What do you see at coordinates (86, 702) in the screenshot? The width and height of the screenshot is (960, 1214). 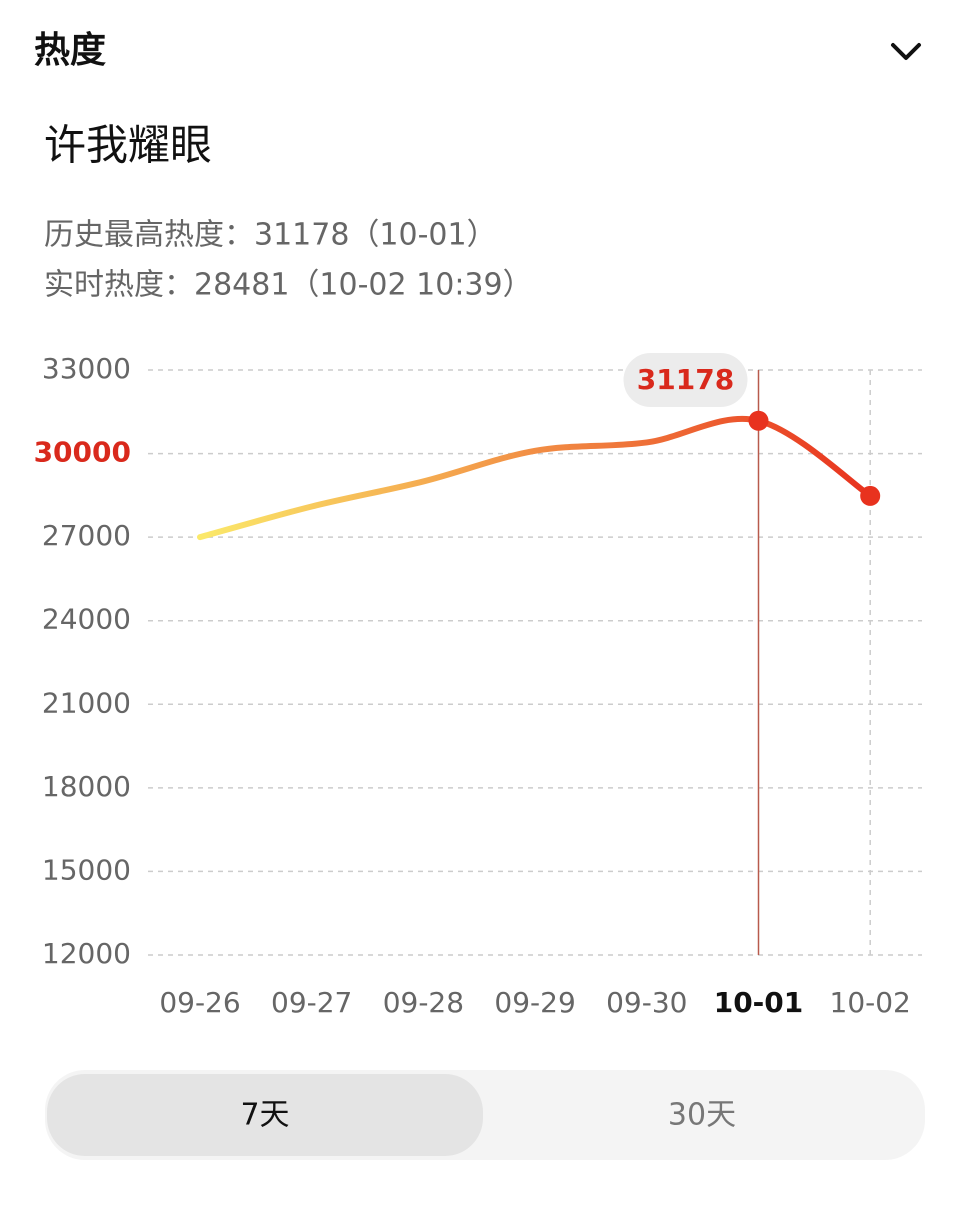 I see `y-tick-label: 21000` at bounding box center [86, 702].